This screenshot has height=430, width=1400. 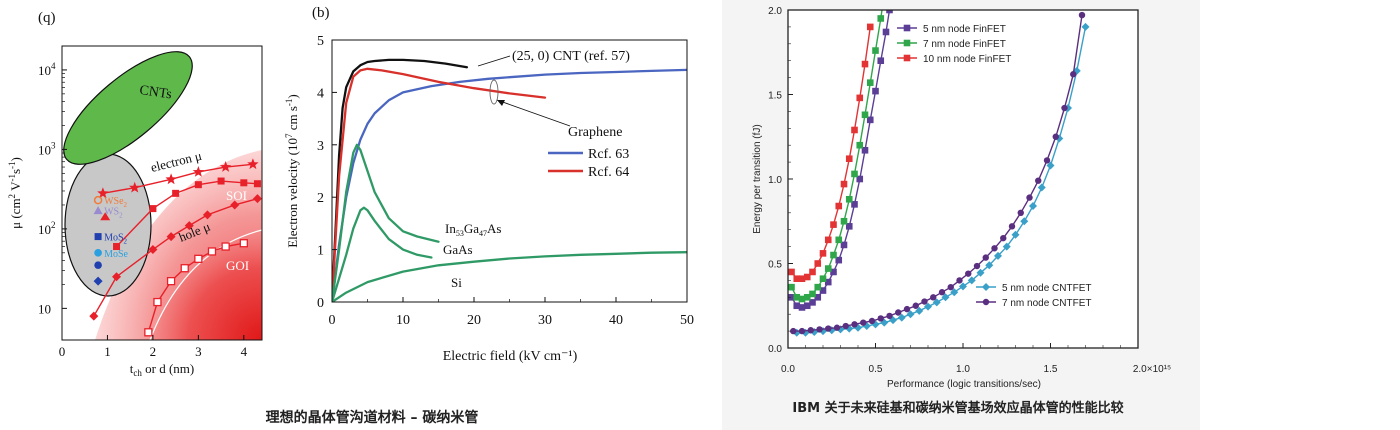 What do you see at coordinates (62, 351) in the screenshot?
I see `q-xtick-label: 0` at bounding box center [62, 351].